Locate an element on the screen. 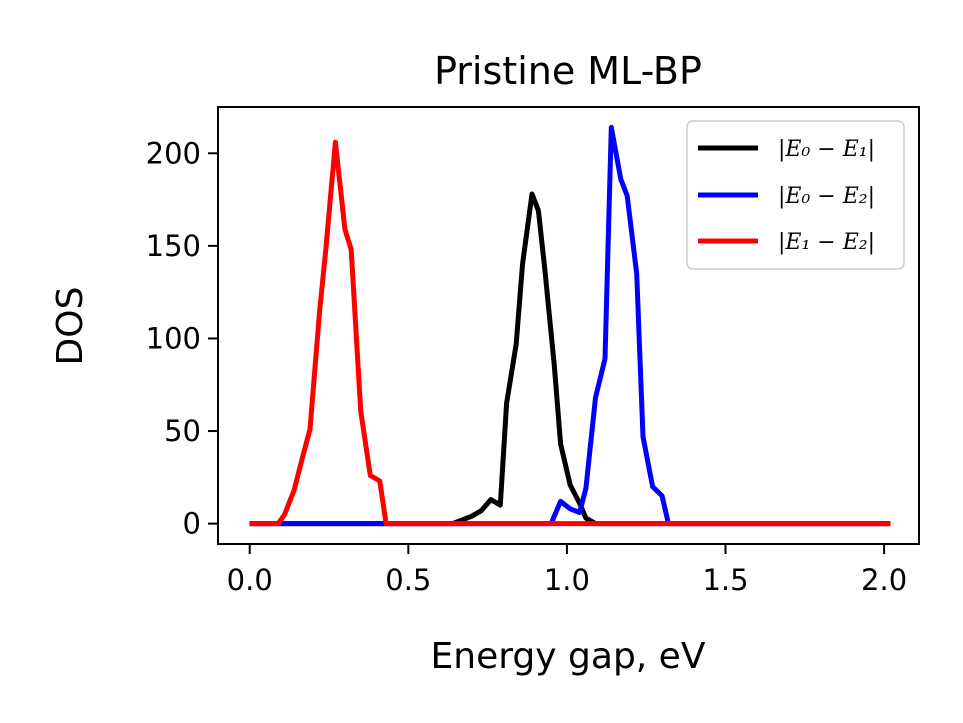 The width and height of the screenshot is (963, 723). x-tick-label: 0.0 is located at coordinates (250, 580).